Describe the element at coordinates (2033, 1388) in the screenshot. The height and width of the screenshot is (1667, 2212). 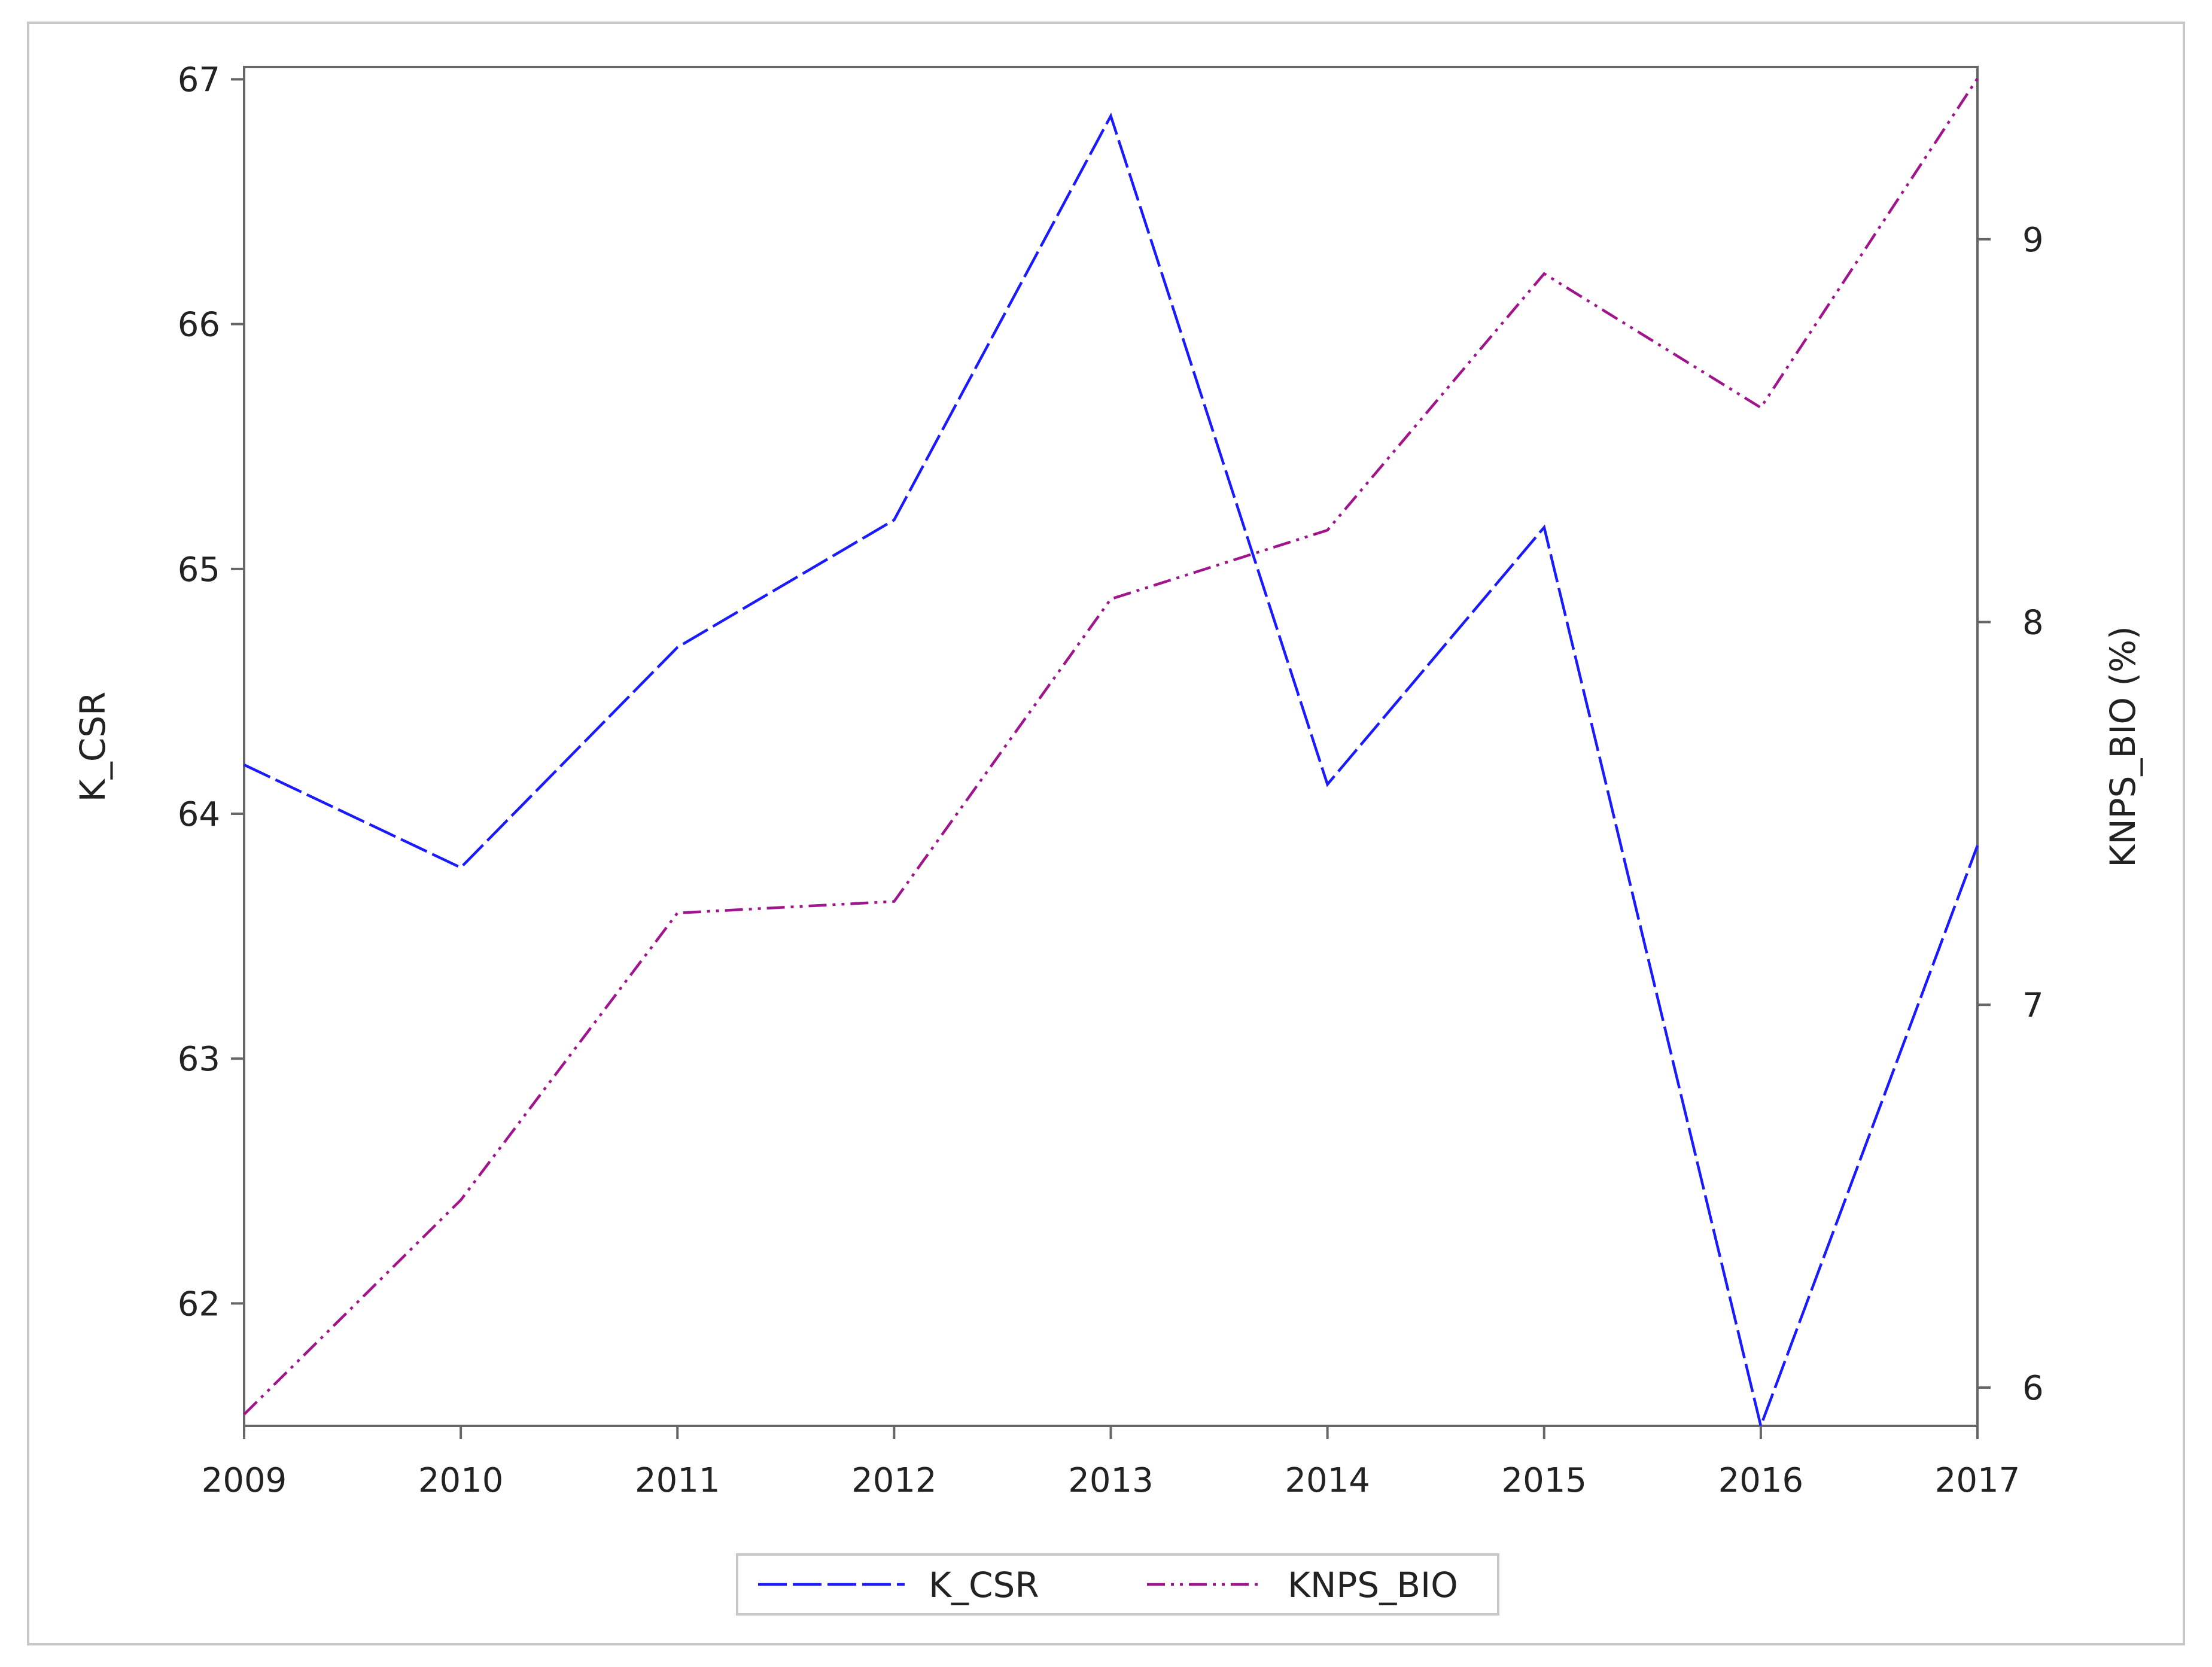
I see `y2-tick-label: 6` at that location.